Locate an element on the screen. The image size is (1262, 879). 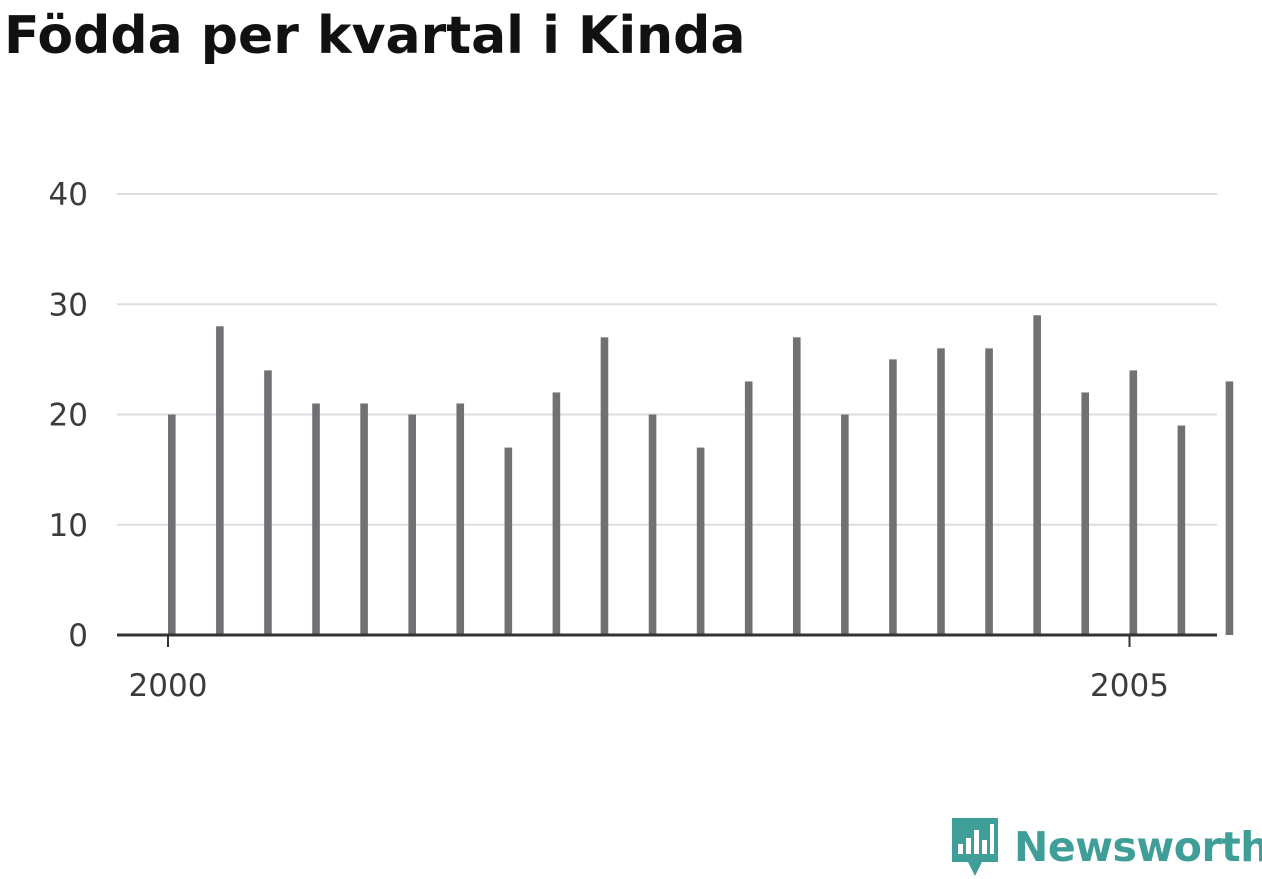
y-tick-label-40: 40 is located at coordinates (68, 195).